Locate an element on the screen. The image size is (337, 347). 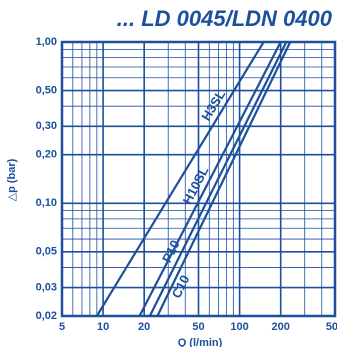
series-label: C10 is located at coordinates (181, 287).